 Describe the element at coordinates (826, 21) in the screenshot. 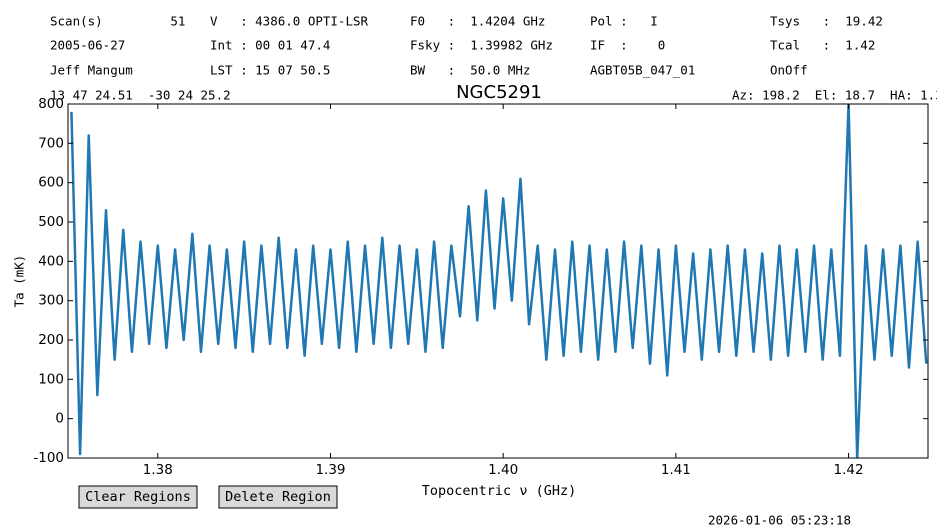

I see `header-field: Tsys : 19.42` at that location.